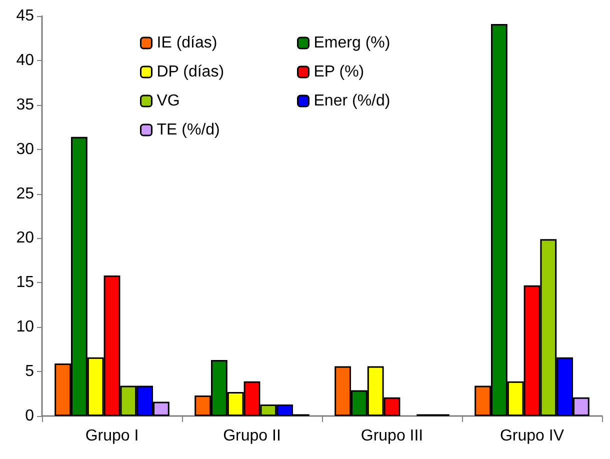 The height and width of the screenshot is (459, 610). What do you see at coordinates (25, 327) in the screenshot?
I see `y-tick-label: 10` at bounding box center [25, 327].